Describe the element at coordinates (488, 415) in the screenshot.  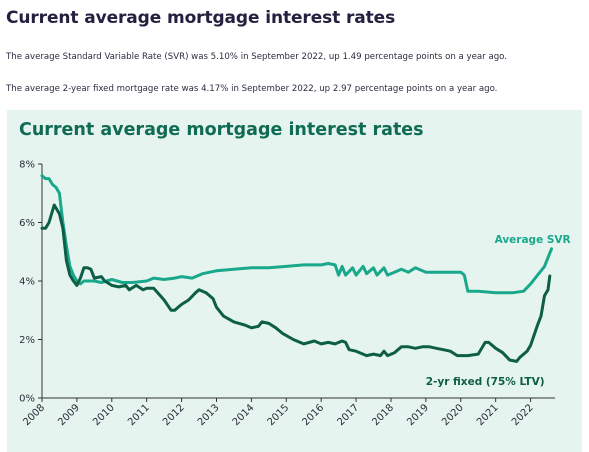
I see `x-tick-label: 2021` at that location.